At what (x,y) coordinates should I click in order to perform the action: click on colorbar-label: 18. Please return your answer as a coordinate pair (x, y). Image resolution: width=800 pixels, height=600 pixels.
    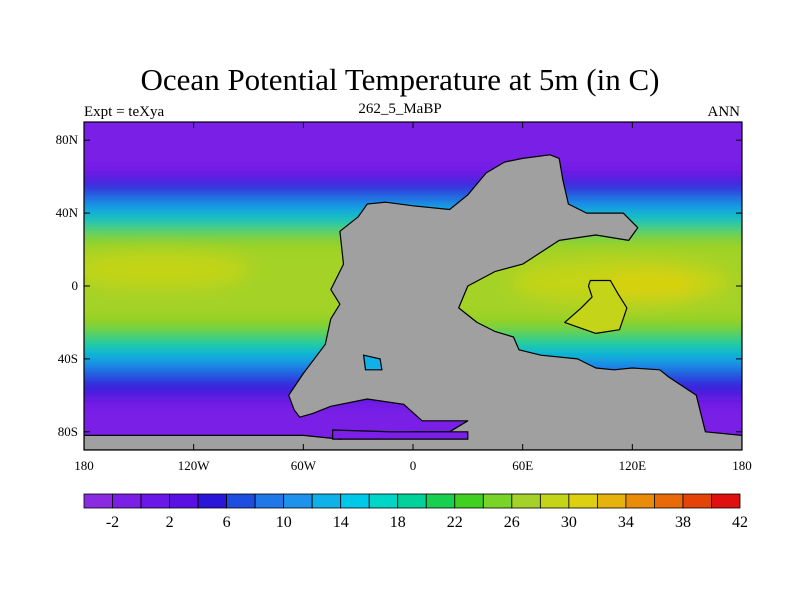
    Looking at the image, I should click on (398, 522).